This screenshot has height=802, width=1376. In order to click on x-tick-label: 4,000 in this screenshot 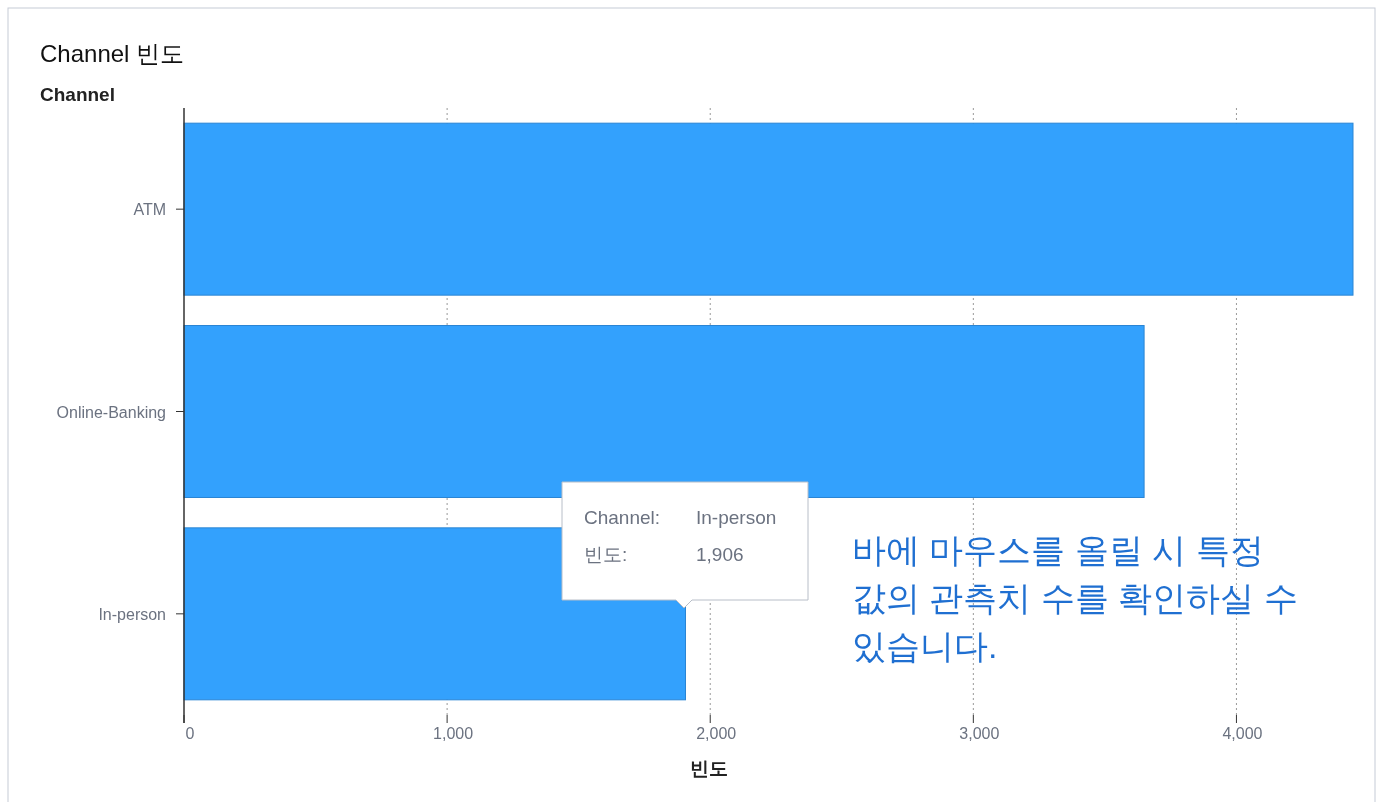, I will do `click(1242, 733)`.